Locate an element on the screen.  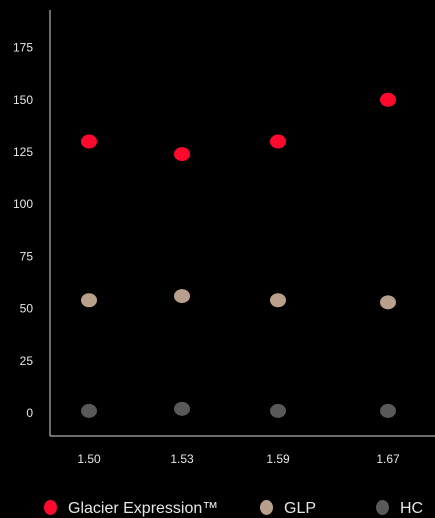
y-tick-label: 0 is located at coordinates (29, 413).